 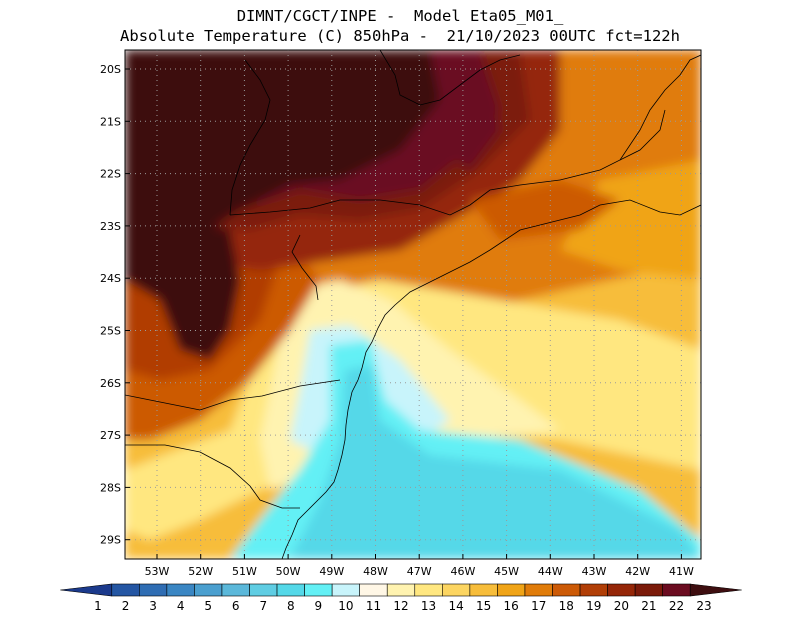 I want to click on colorbar-label: 2, so click(x=126, y=606).